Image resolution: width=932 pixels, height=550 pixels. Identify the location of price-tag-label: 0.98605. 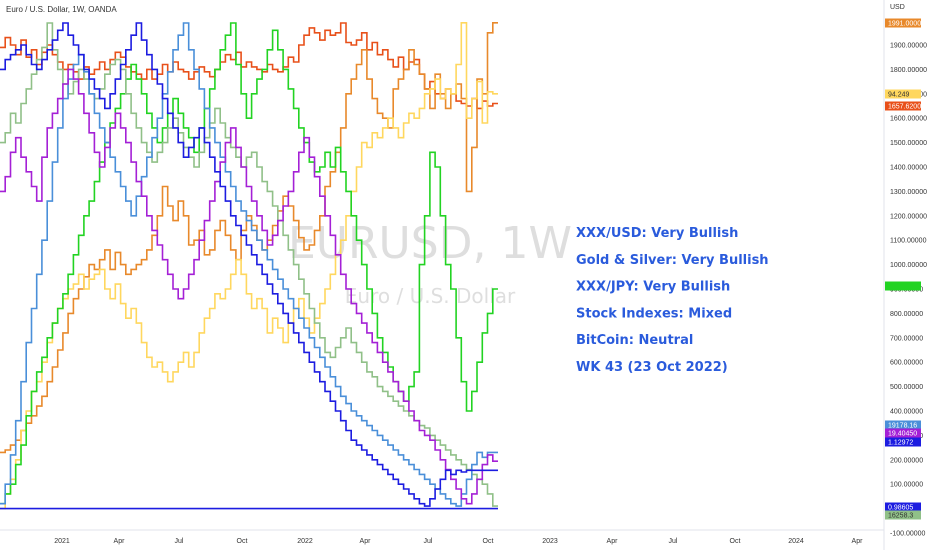
(900, 508).